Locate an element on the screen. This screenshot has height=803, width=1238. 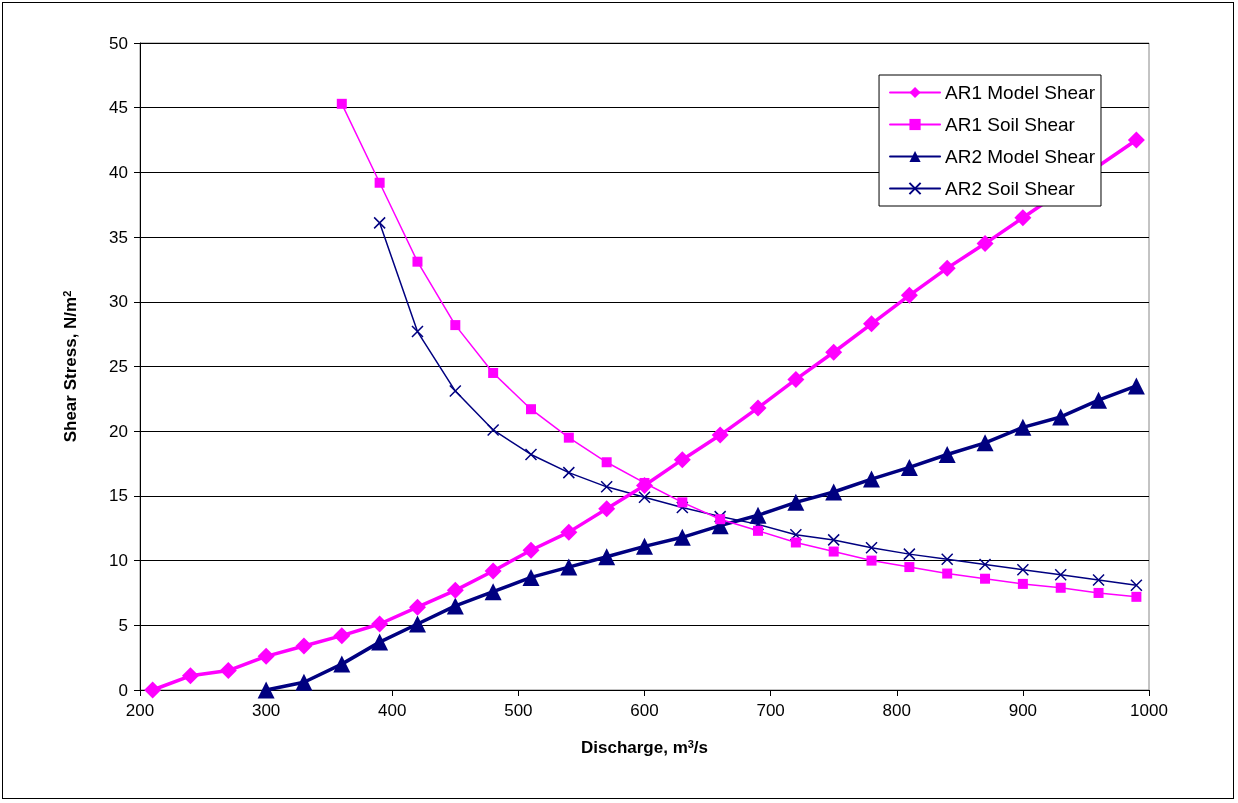
x-tick-label: 700 is located at coordinates (770, 710).